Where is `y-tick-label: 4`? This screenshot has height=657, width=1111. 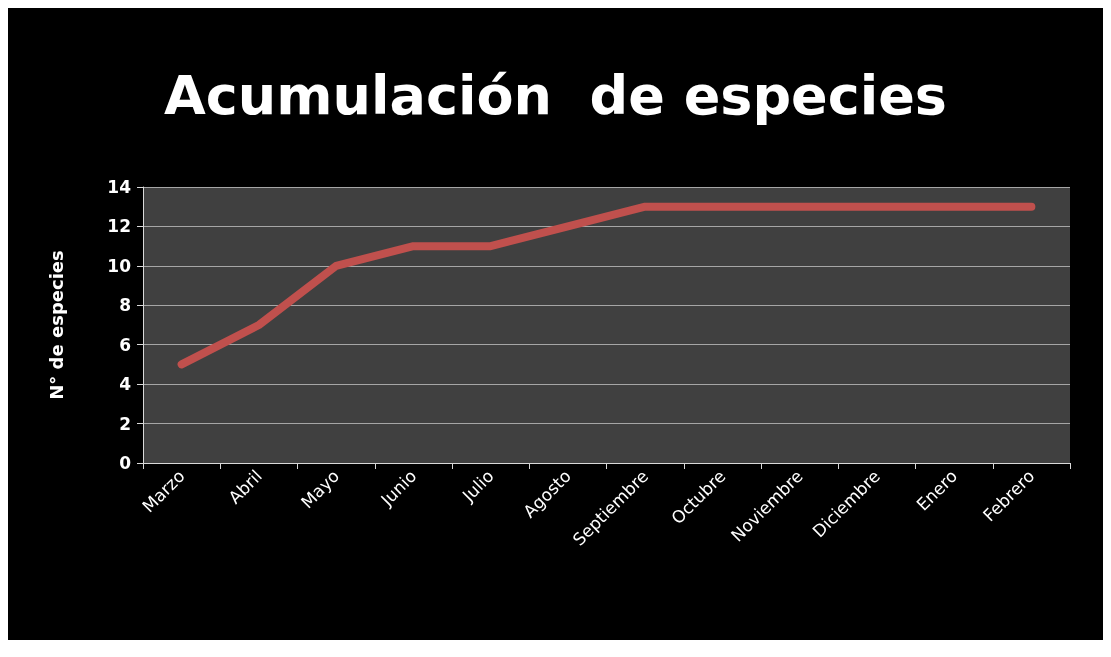
y-tick-label: 4 is located at coordinates (125, 384).